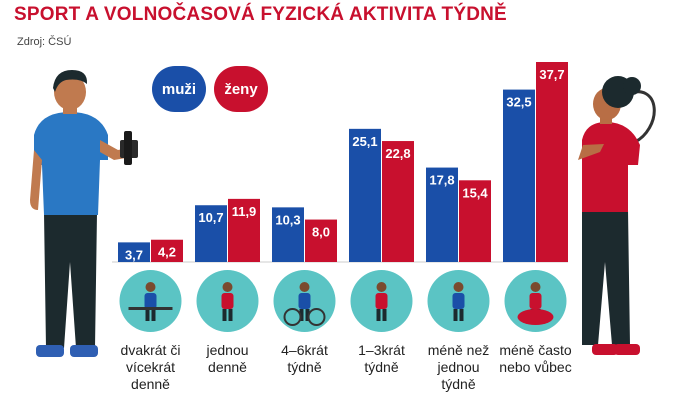 The width and height of the screenshot is (674, 404). I want to click on data-label-women-2: 8,0, so click(321, 232).